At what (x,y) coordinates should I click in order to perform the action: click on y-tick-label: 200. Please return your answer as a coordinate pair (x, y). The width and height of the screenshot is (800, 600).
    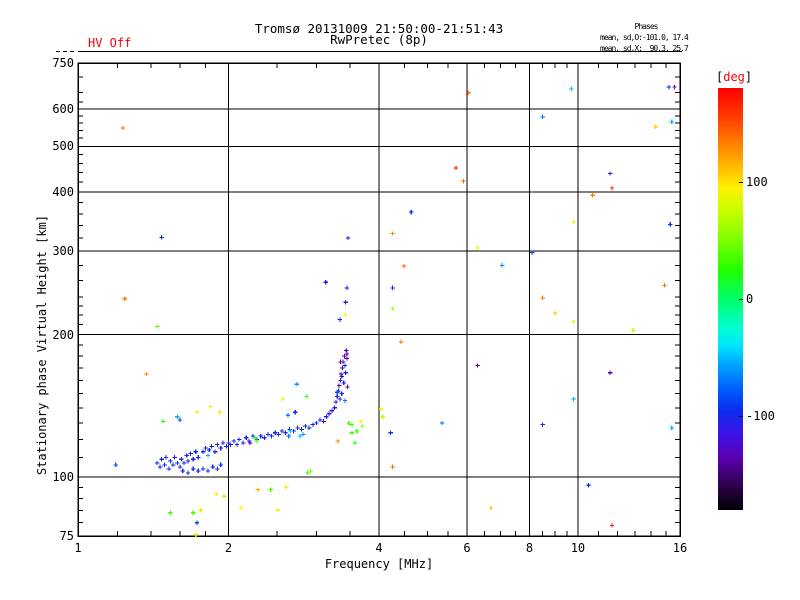
    Looking at the image, I should click on (63, 334).